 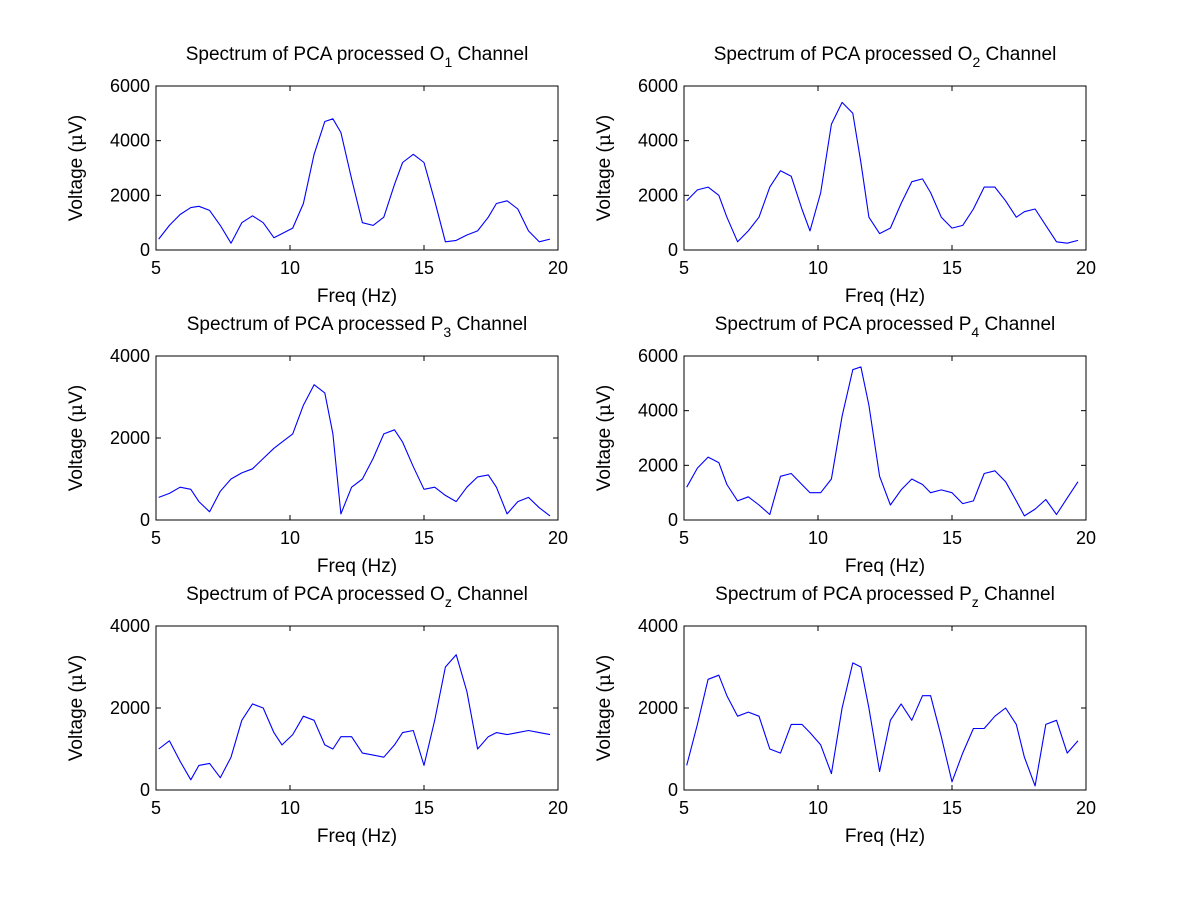 I want to click on chart-title-subscript: 4, so click(x=975, y=332).